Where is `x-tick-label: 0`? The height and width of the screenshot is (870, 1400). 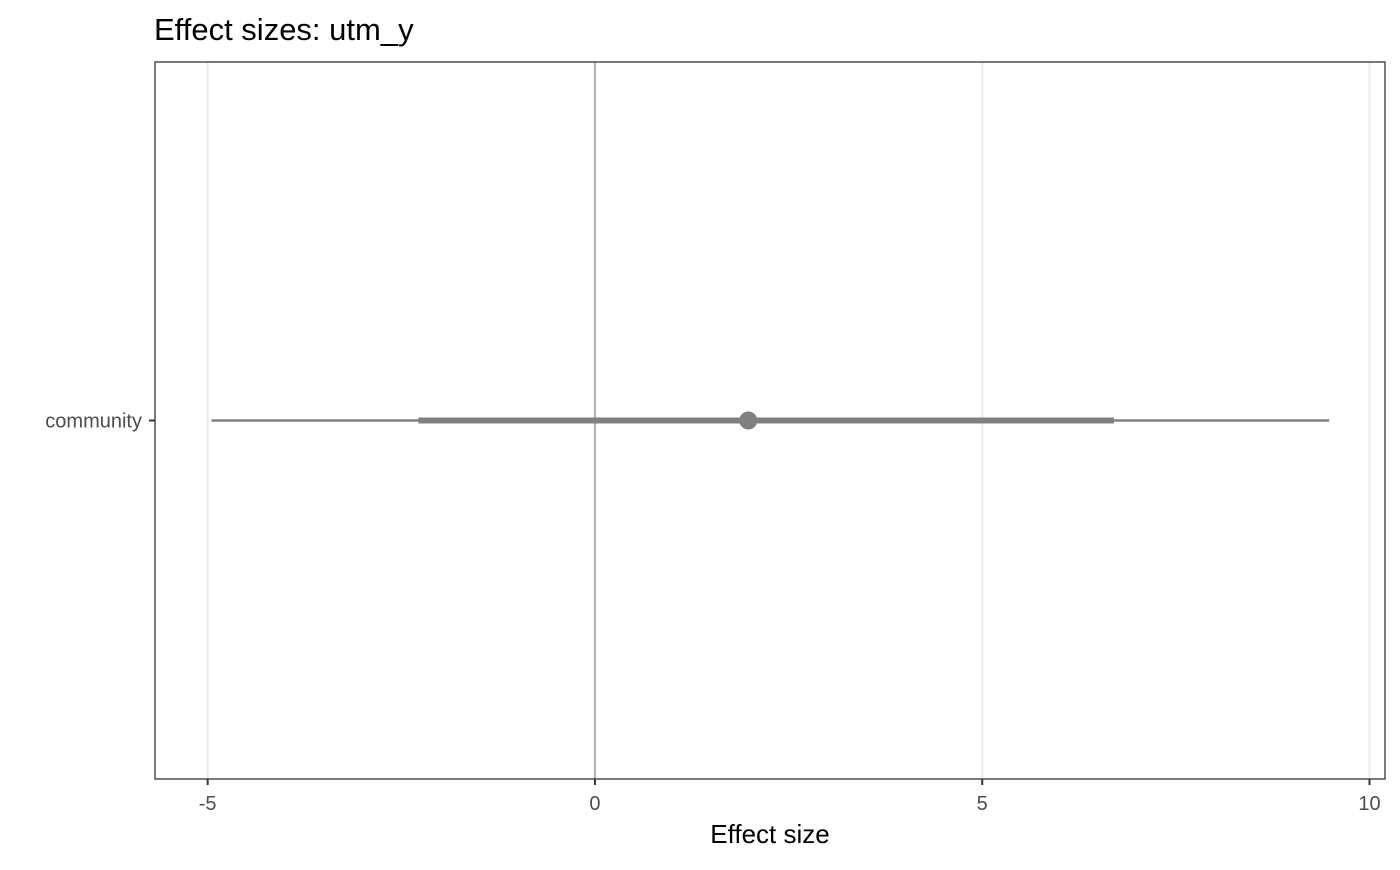
x-tick-label: 0 is located at coordinates (594, 804).